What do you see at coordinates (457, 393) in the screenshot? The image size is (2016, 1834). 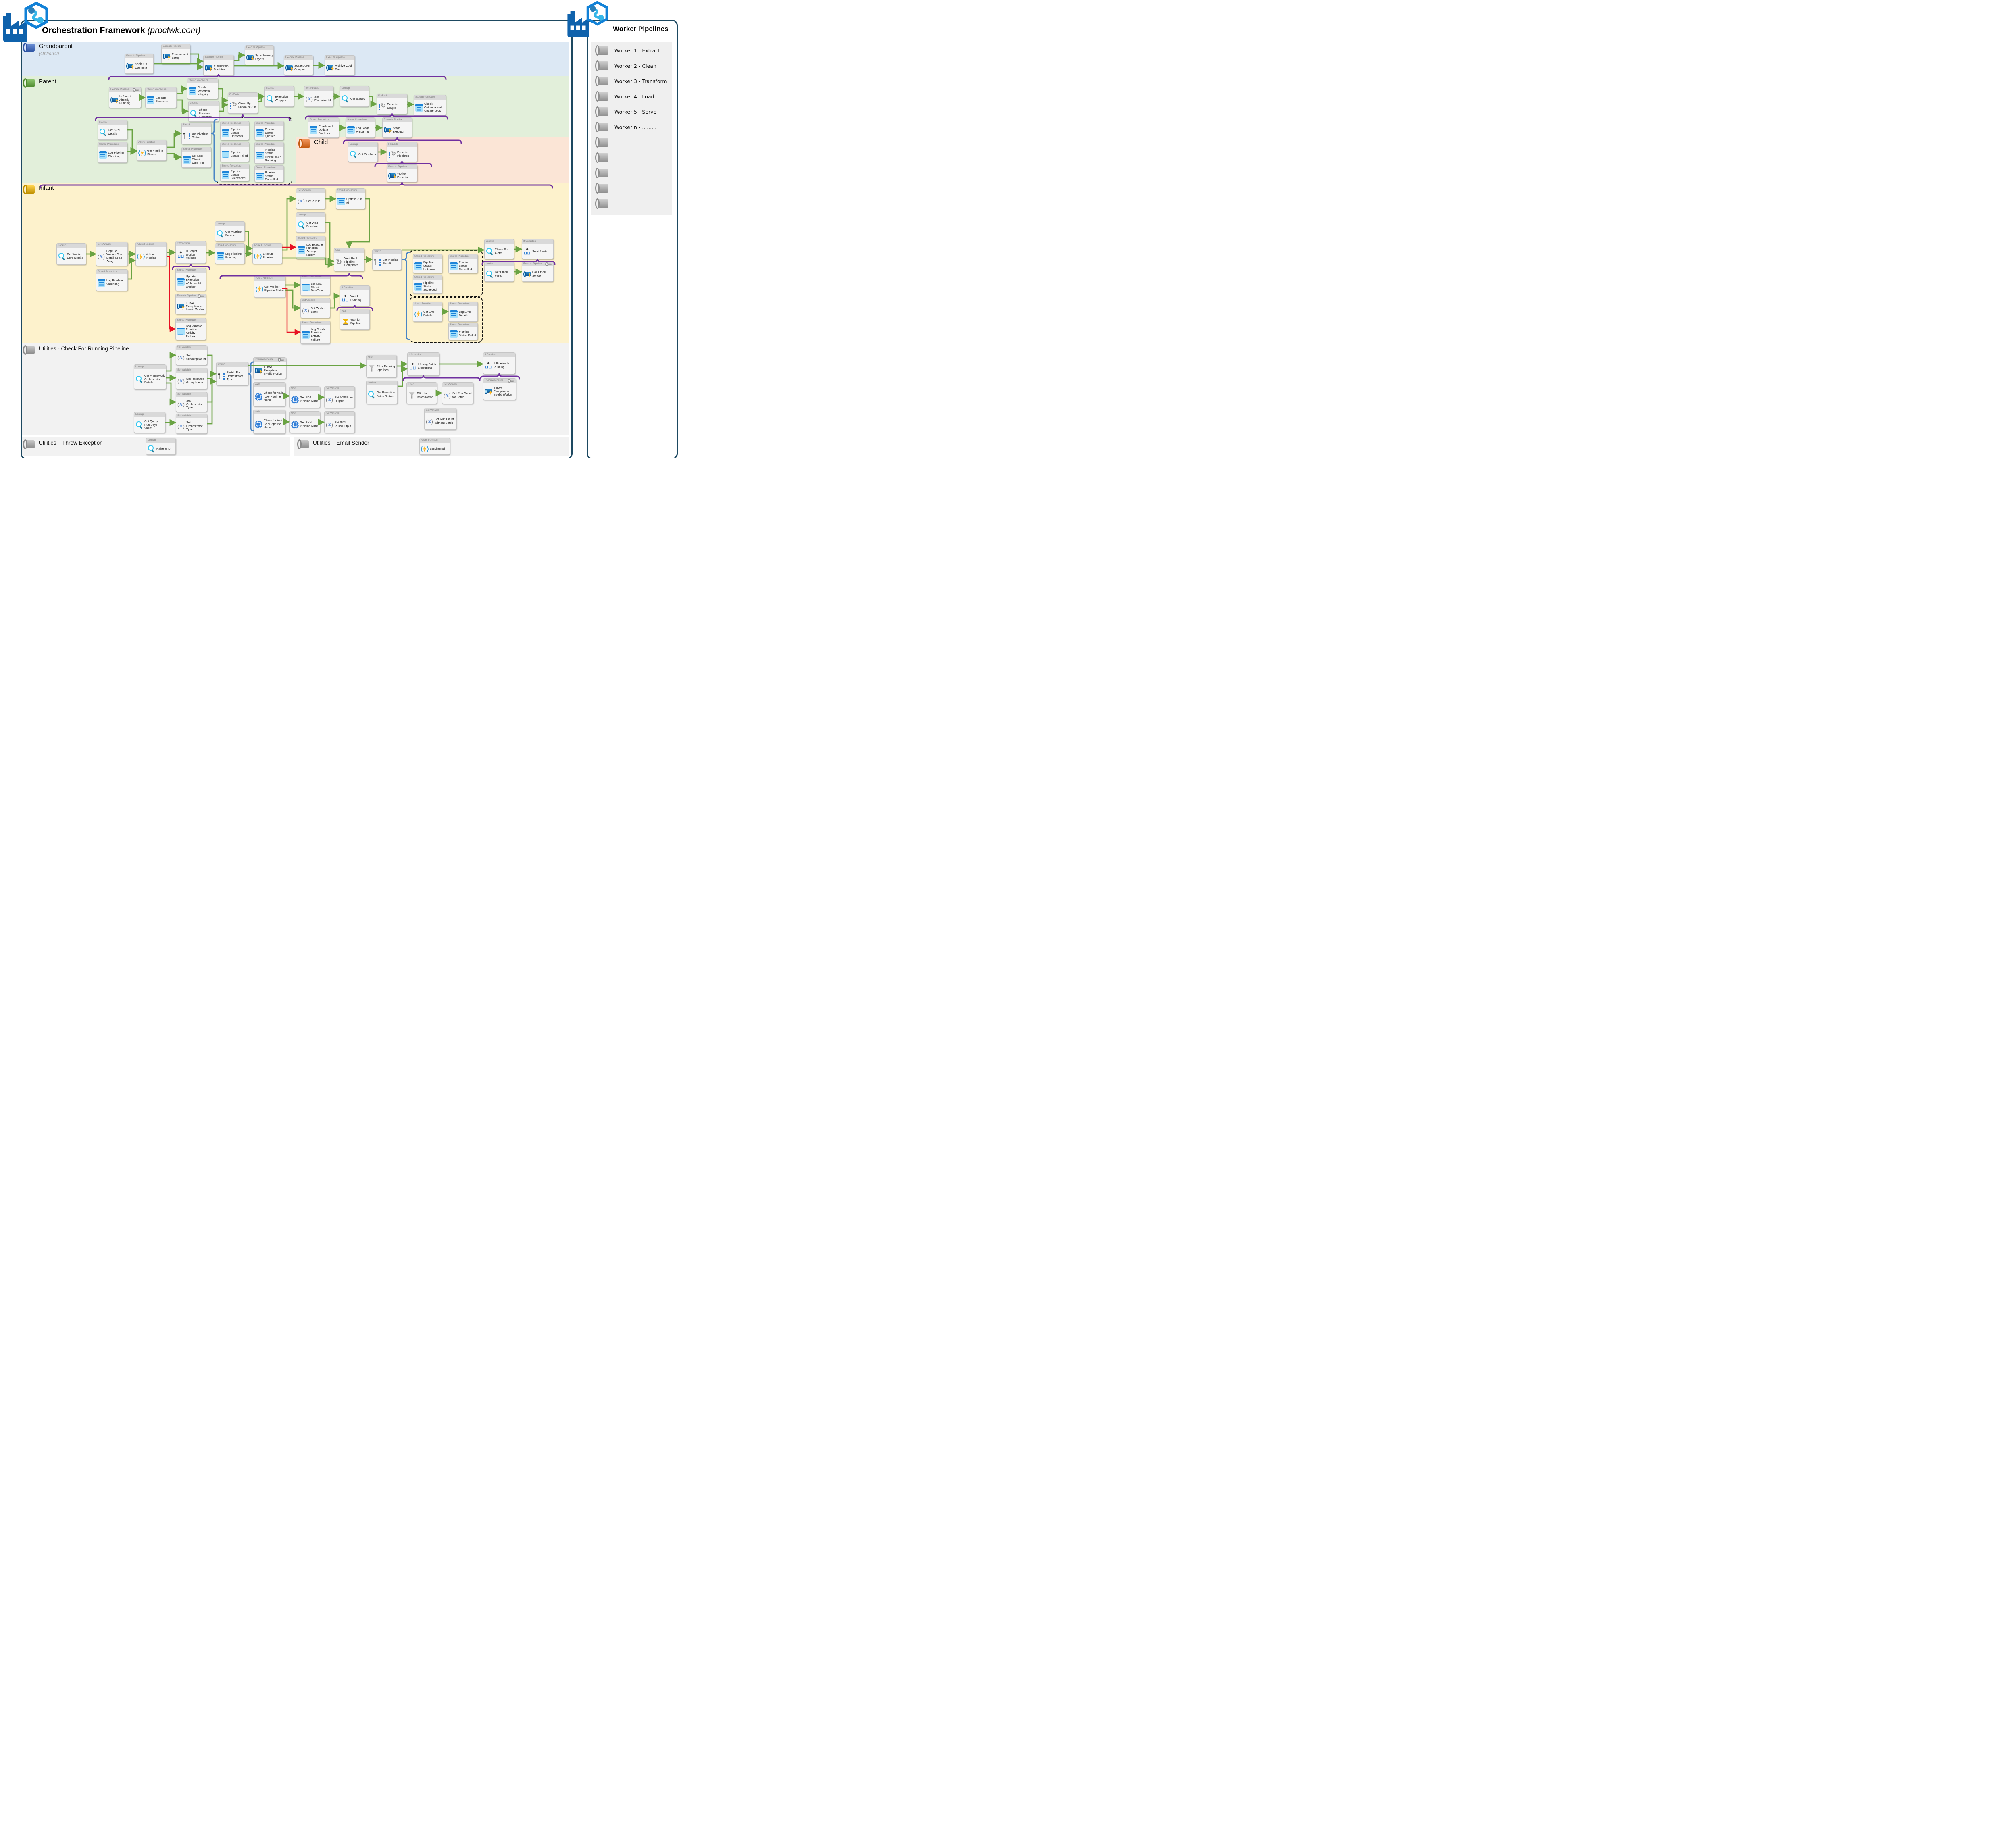 I see `activity-set-run-count-for-batch: Set Variable xSet Run Count for Batch` at bounding box center [457, 393].